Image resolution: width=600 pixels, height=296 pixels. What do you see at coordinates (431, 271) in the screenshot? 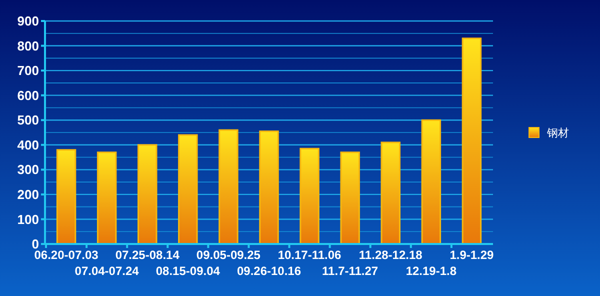
I see `x-tick-label: 12.19-1.8` at bounding box center [431, 271].